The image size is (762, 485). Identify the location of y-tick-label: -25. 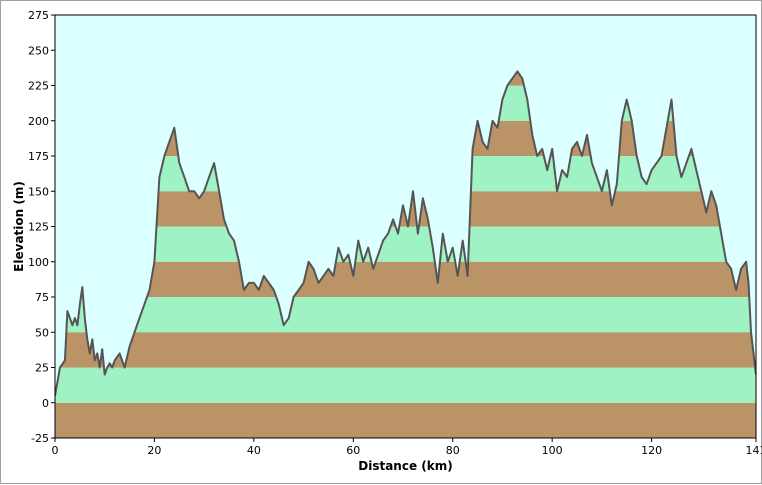
(40, 438).